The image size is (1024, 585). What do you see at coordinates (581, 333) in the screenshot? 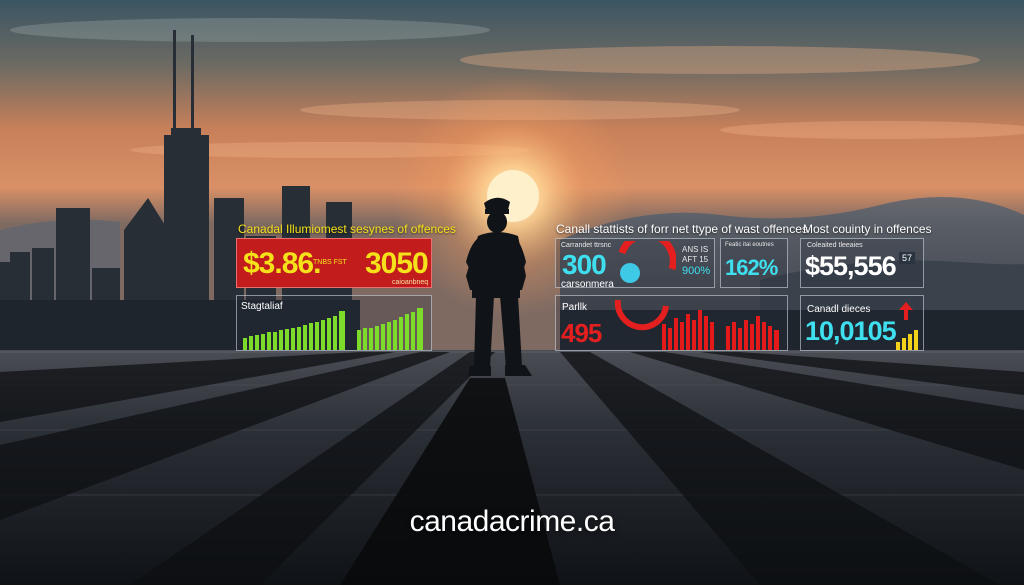
I see `middle-bottom-value: 495` at bounding box center [581, 333].